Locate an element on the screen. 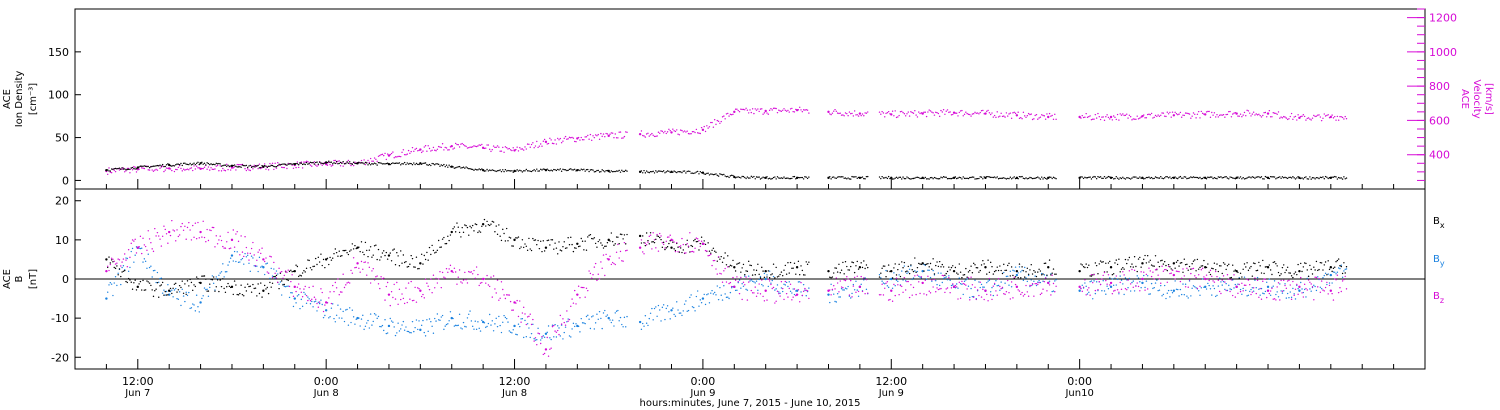  x-tick-time: 12:00 is located at coordinates (891, 381).